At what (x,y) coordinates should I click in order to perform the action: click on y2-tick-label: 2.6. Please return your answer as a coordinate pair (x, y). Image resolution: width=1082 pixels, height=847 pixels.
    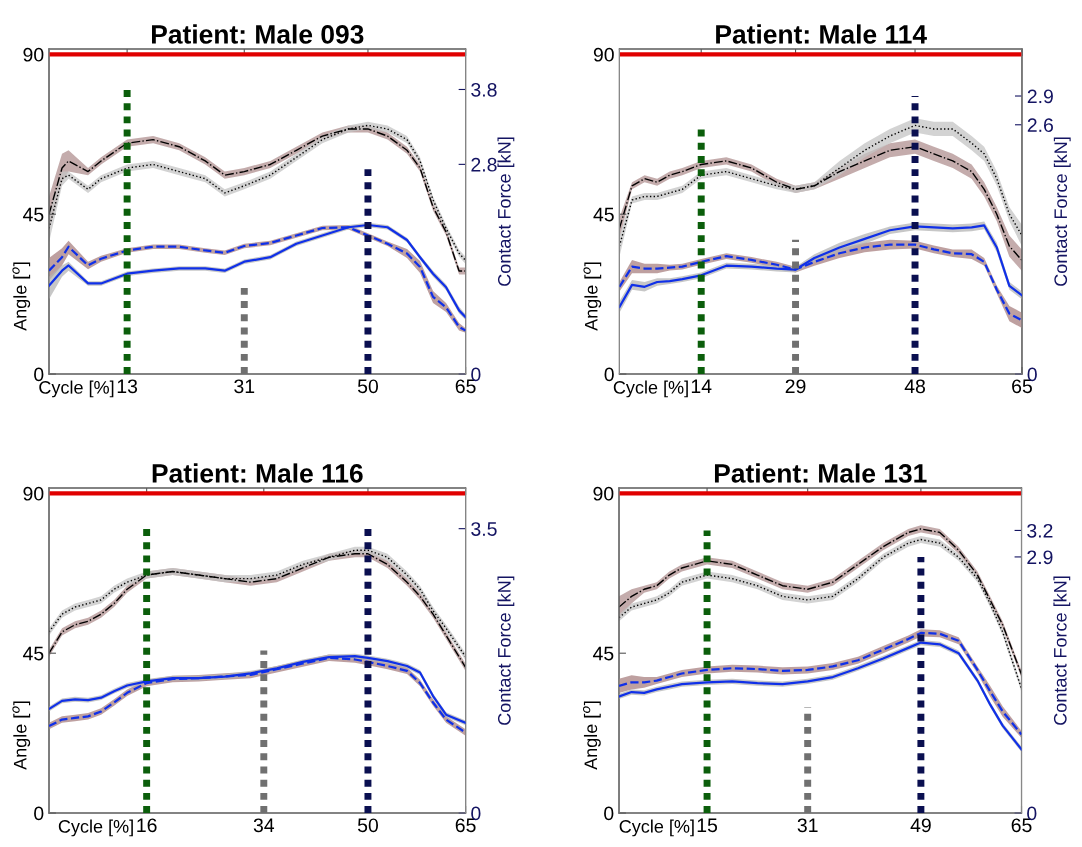
    Looking at the image, I should click on (1040, 125).